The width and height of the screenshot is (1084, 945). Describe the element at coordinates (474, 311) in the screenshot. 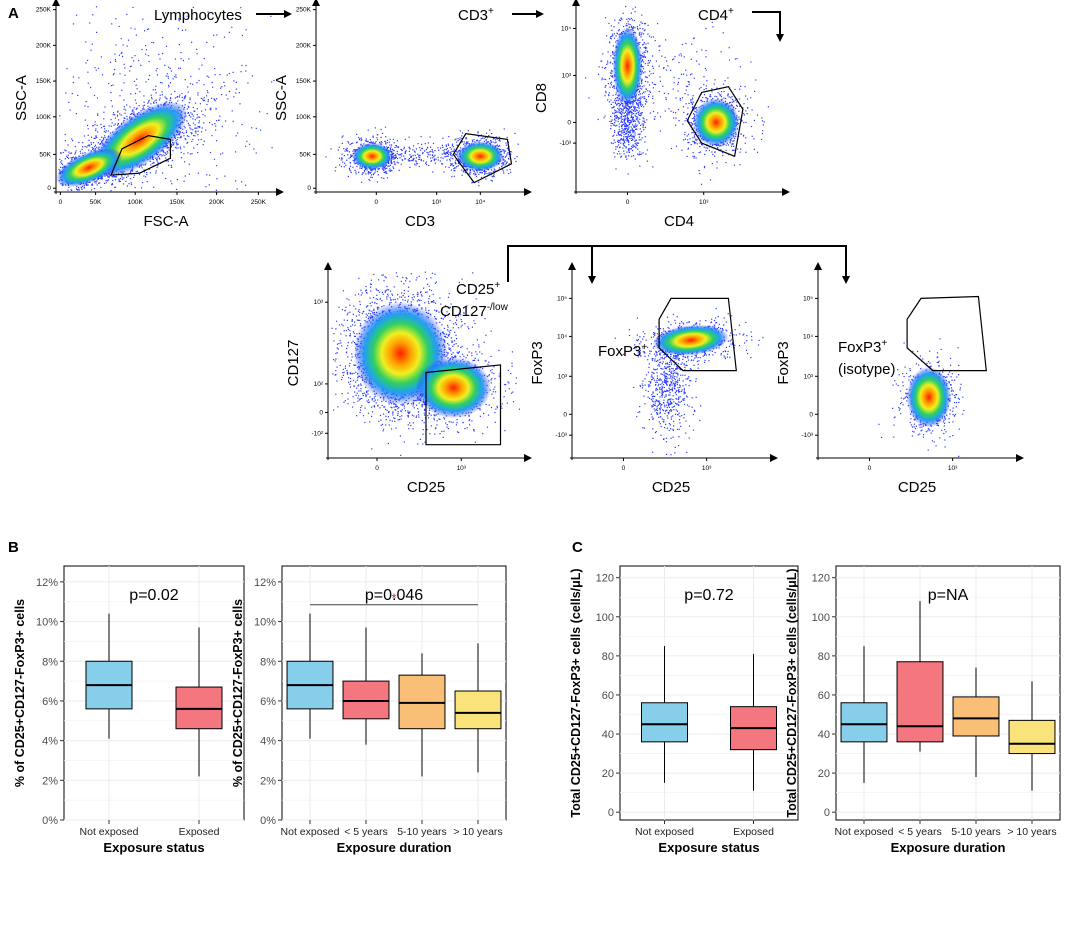

I see `gate-label-cd127: CD127-/low` at that location.